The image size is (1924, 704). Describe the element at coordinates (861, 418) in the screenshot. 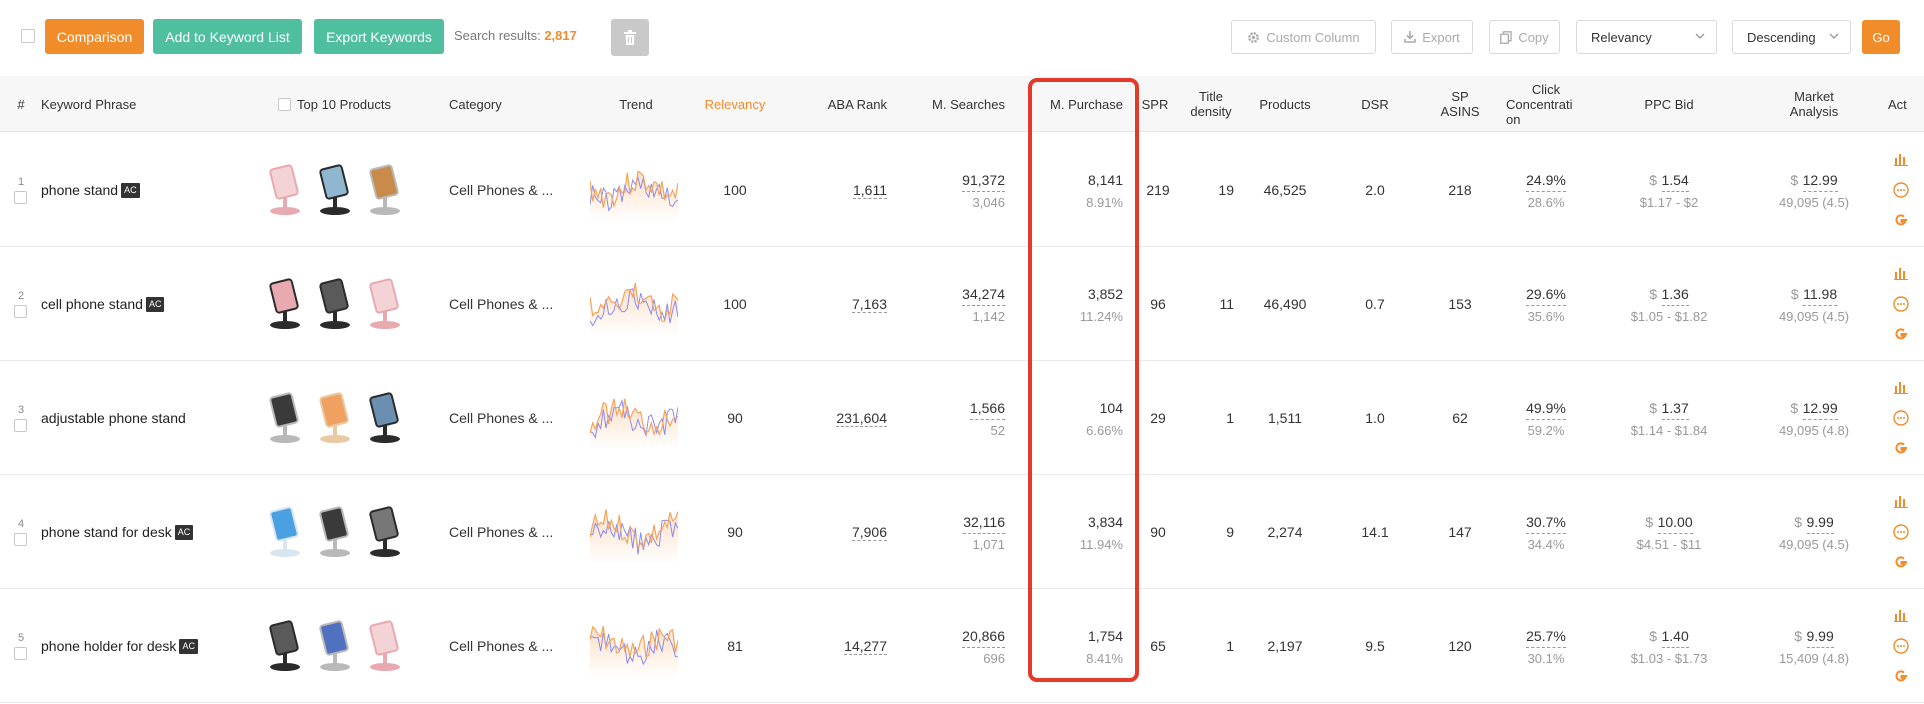

I see `aba-rank-value: 231,604` at that location.